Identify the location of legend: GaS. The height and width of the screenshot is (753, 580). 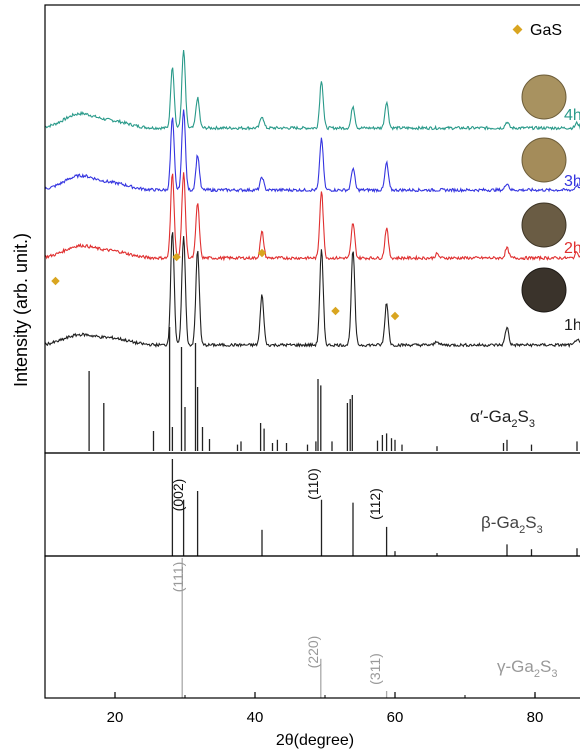
(537, 30).